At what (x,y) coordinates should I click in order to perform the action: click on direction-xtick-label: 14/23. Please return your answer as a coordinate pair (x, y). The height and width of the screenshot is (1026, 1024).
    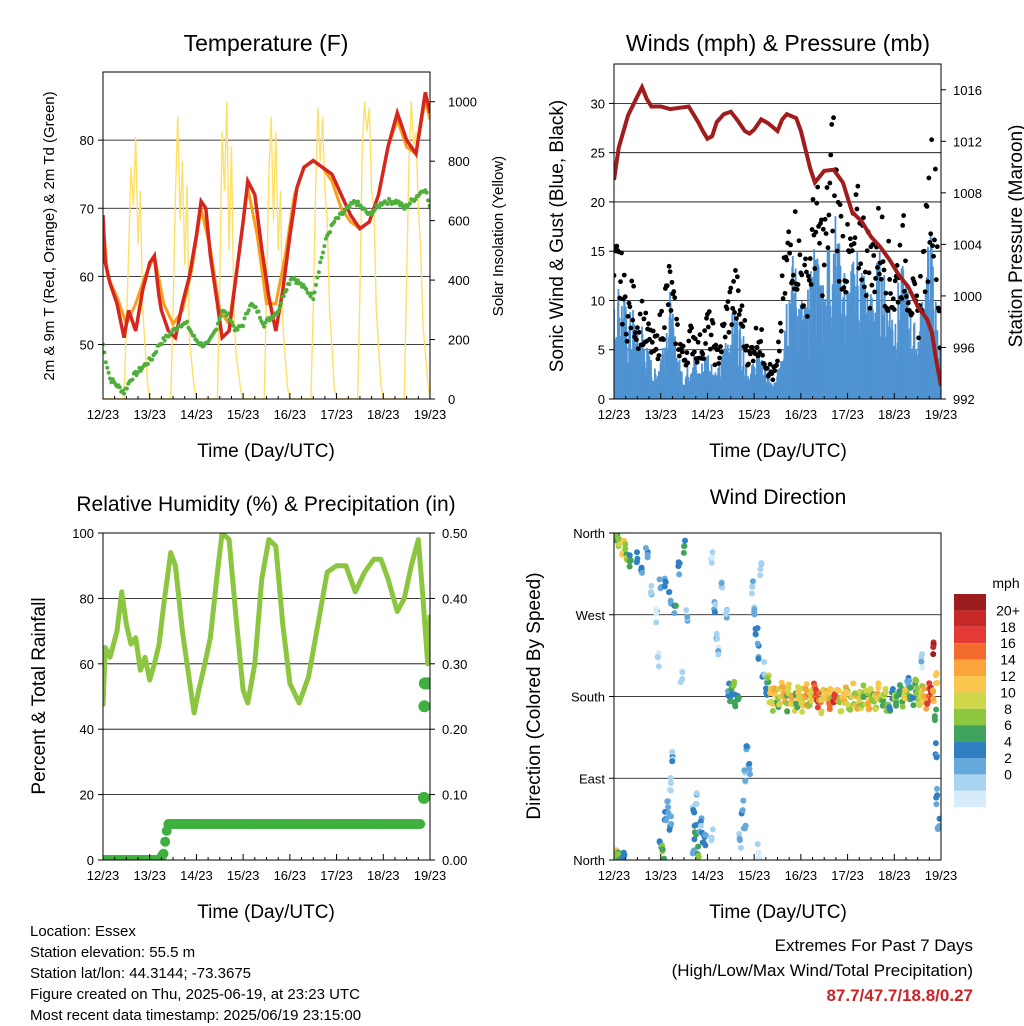
    Looking at the image, I should click on (707, 875).